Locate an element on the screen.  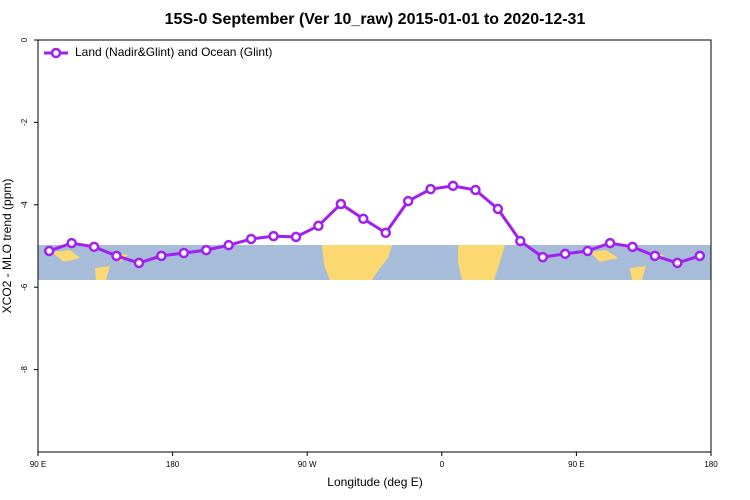
legend: Land (Nadir&Glint) and Ocean (Glint) is located at coordinates (158, 52).